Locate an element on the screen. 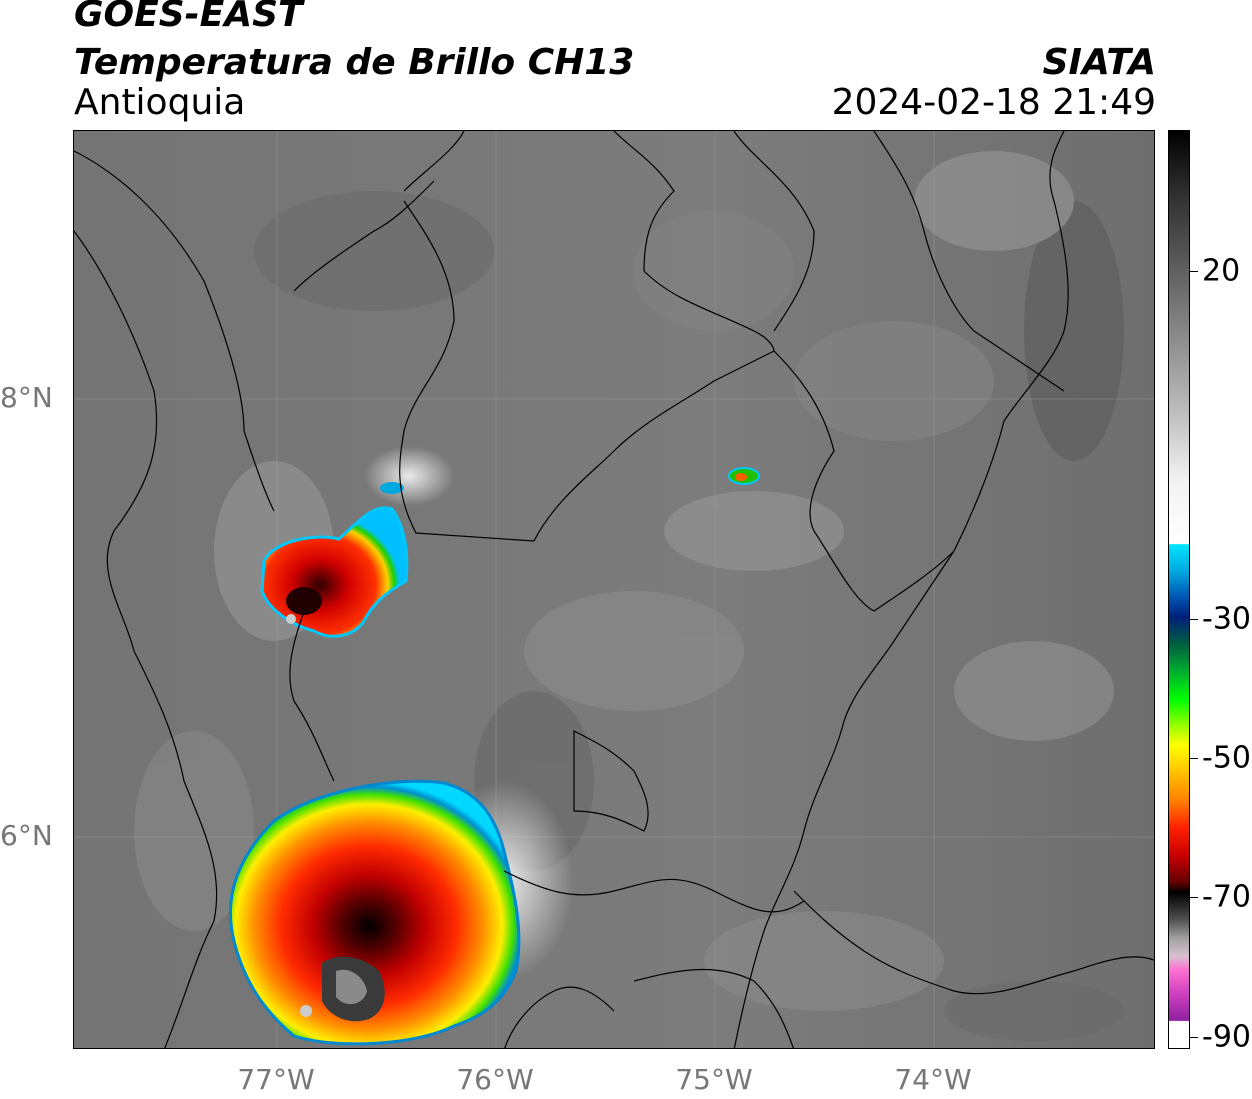 The width and height of the screenshot is (1252, 1099). lon-label-75W: 75°W is located at coordinates (714, 1079).